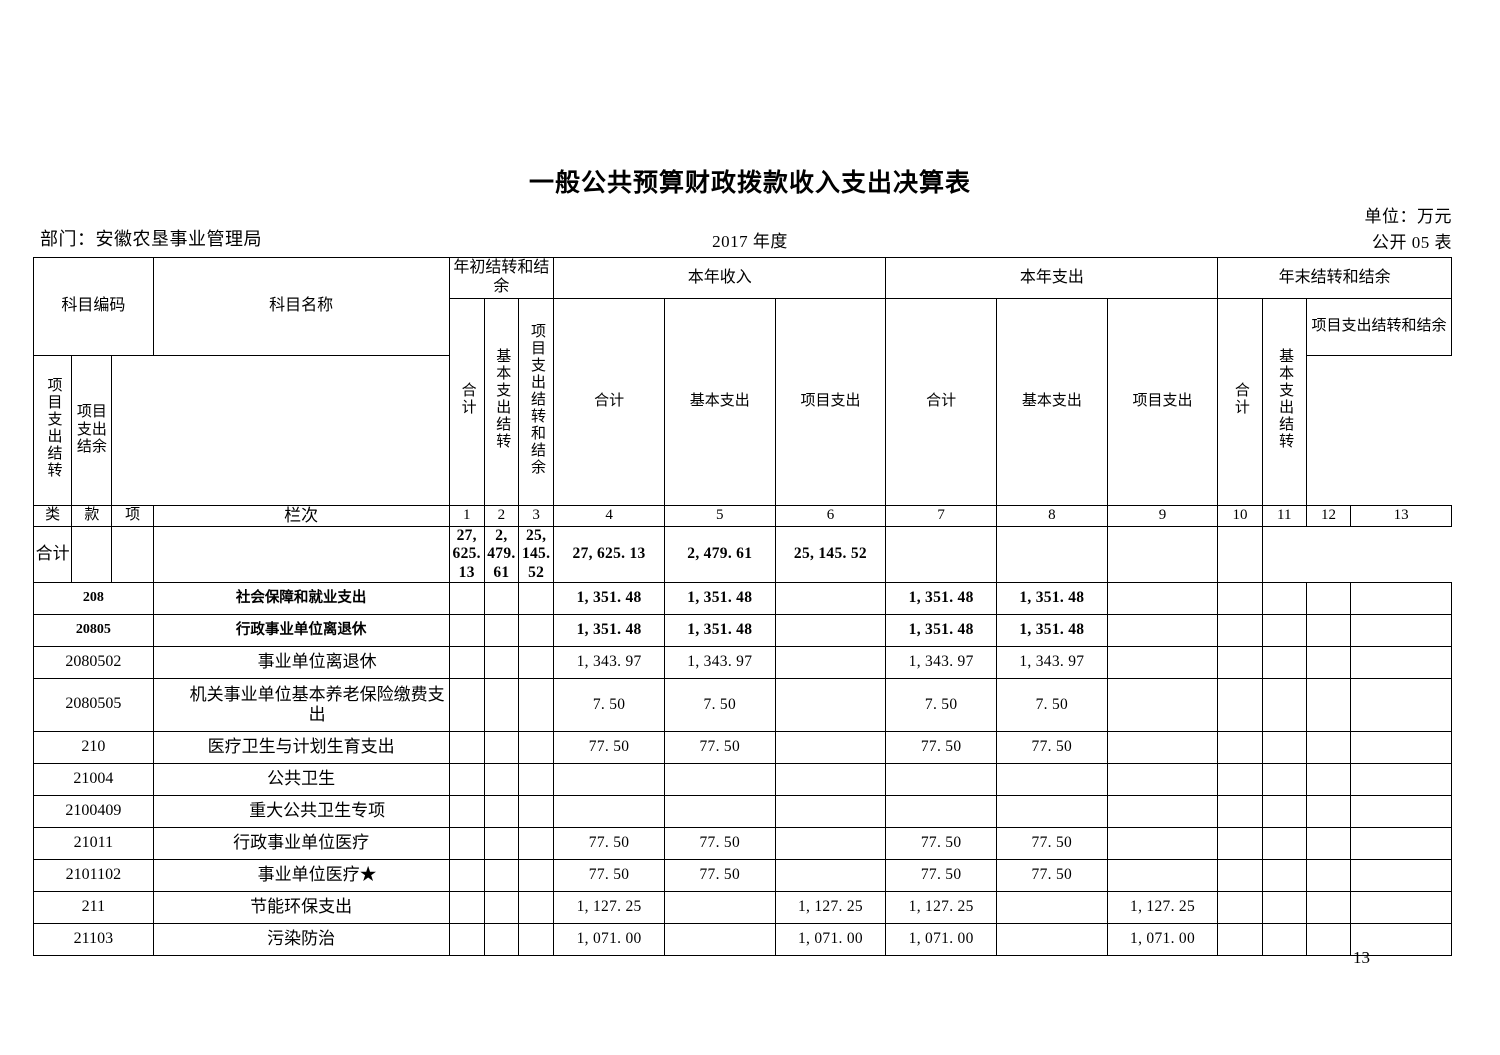  What do you see at coordinates (941, 516) in the screenshot?
I see `lane-number-7: 7` at bounding box center [941, 516].